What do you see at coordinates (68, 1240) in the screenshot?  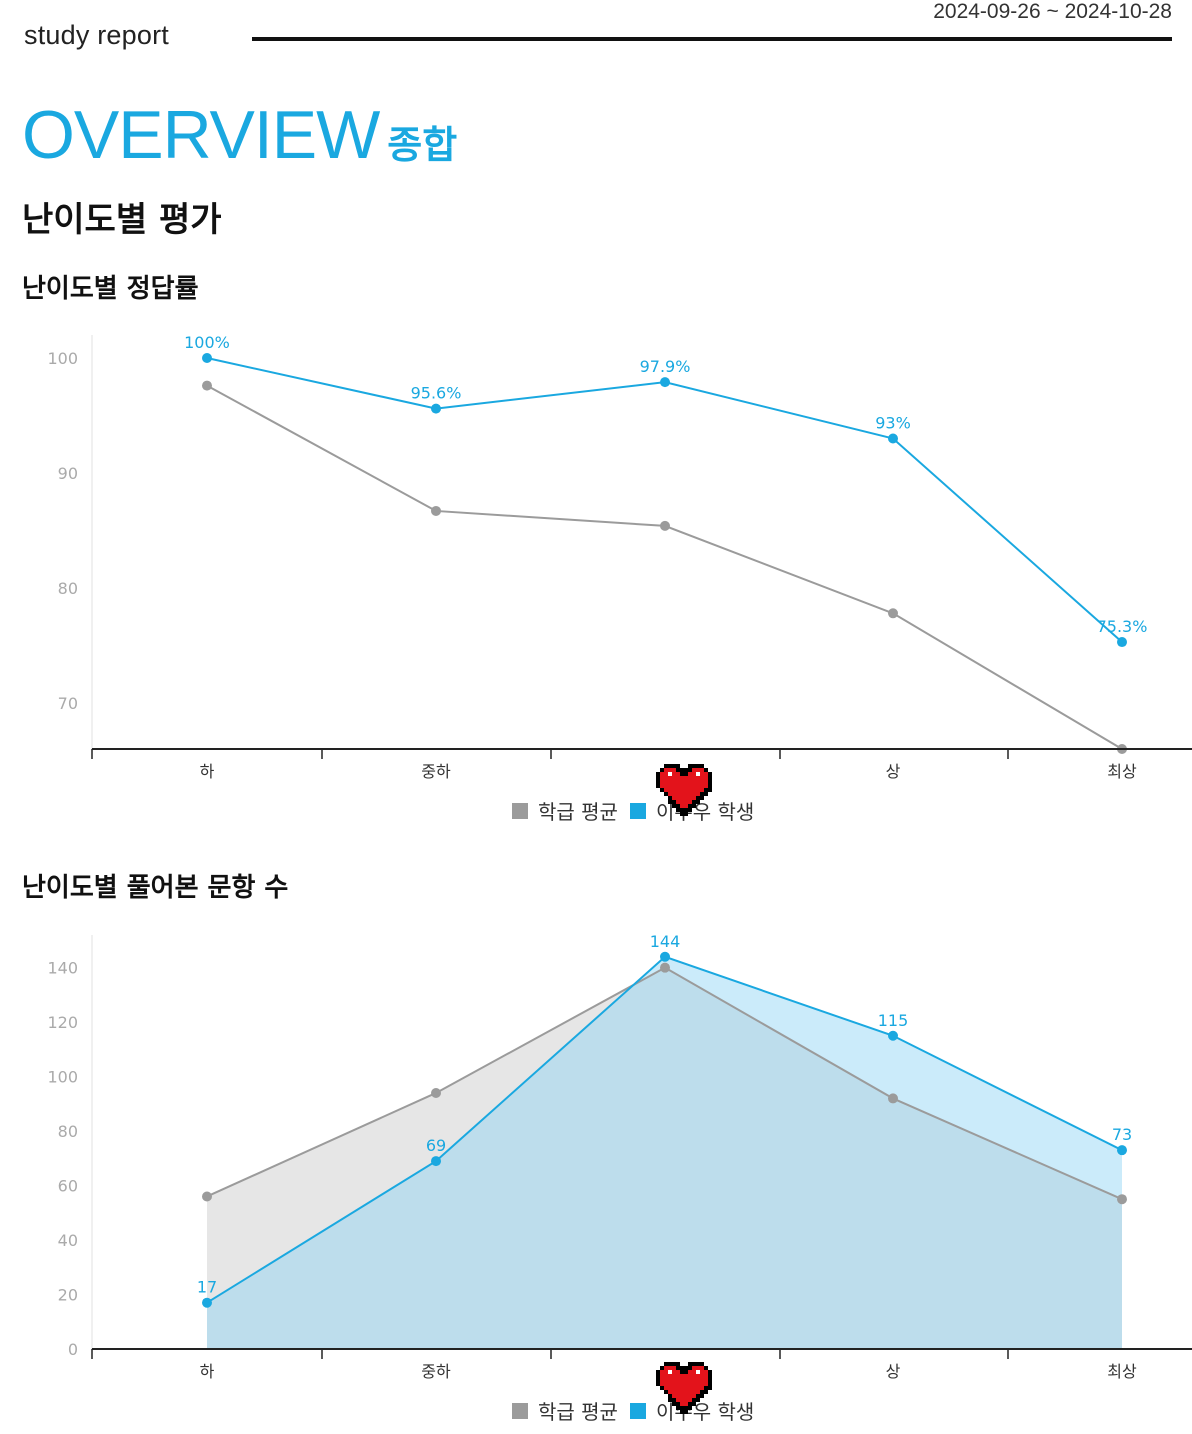 I see `y-tick-label: 40` at bounding box center [68, 1240].